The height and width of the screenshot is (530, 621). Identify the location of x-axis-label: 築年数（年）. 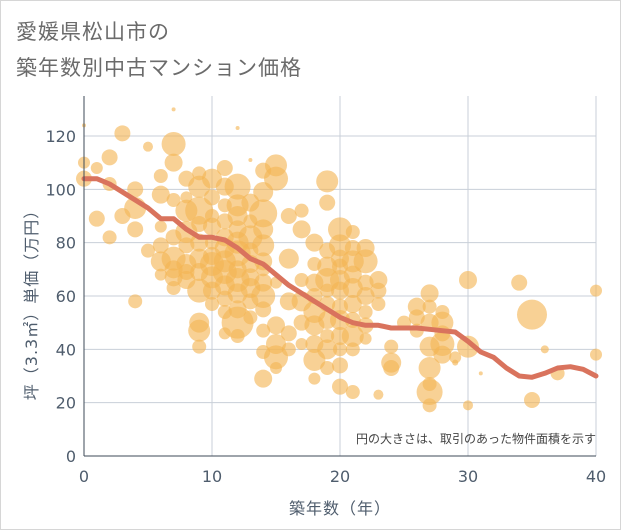
(340, 508).